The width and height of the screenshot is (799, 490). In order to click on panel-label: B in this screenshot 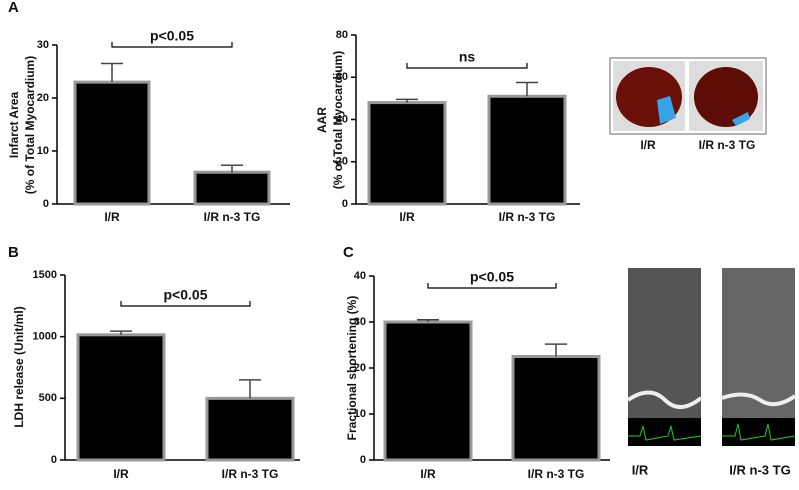, I will do `click(13, 252)`.